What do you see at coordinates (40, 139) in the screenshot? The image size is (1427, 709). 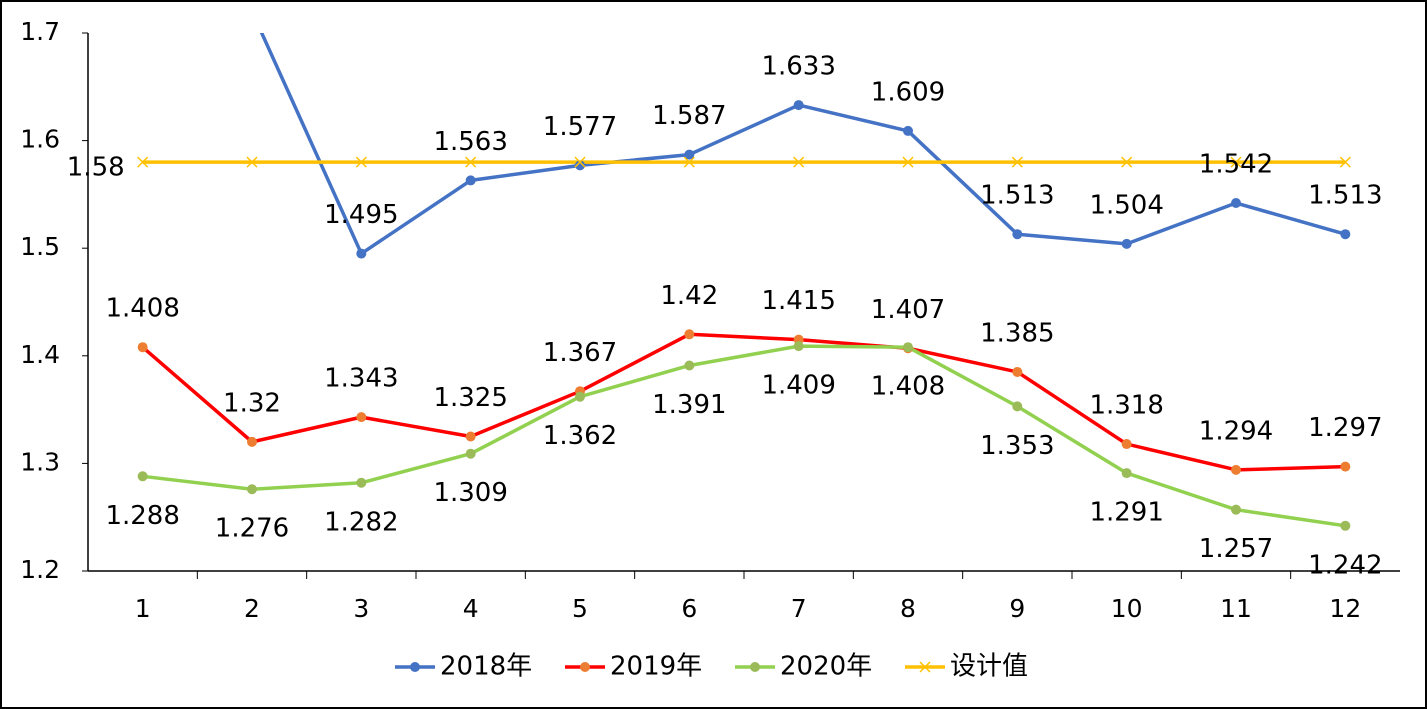 I see `y-tick-label: 1.6` at bounding box center [40, 139].